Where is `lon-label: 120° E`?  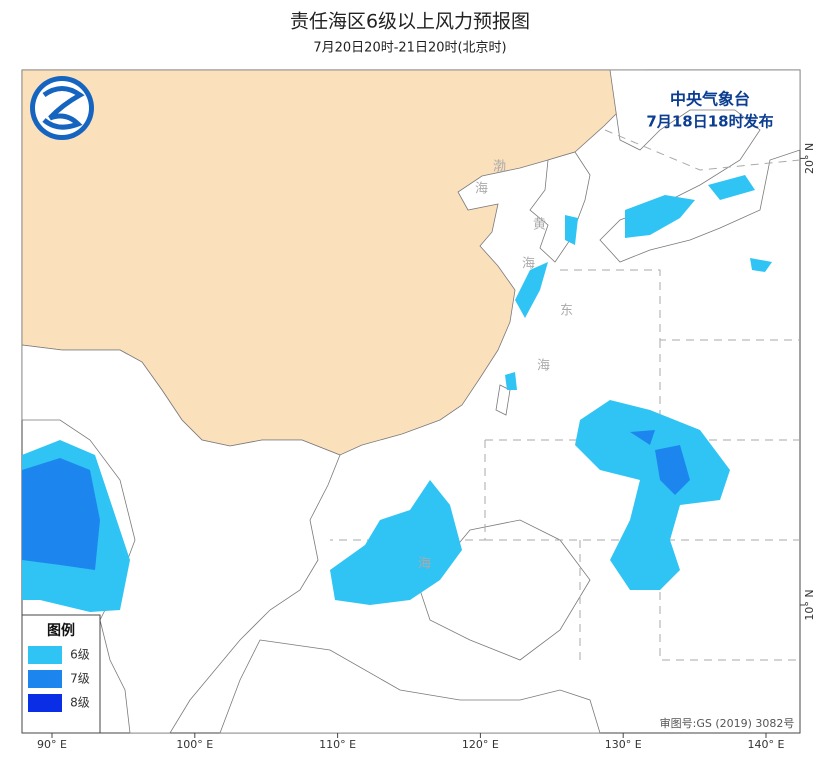
lon-label: 120° E is located at coordinates (480, 744).